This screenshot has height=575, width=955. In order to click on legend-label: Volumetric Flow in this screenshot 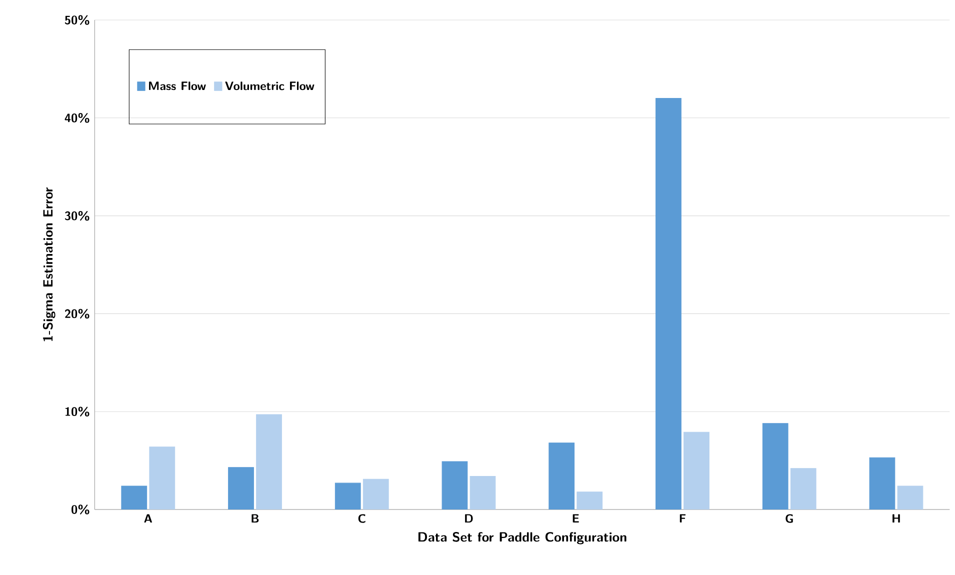, I will do `click(269, 86)`.